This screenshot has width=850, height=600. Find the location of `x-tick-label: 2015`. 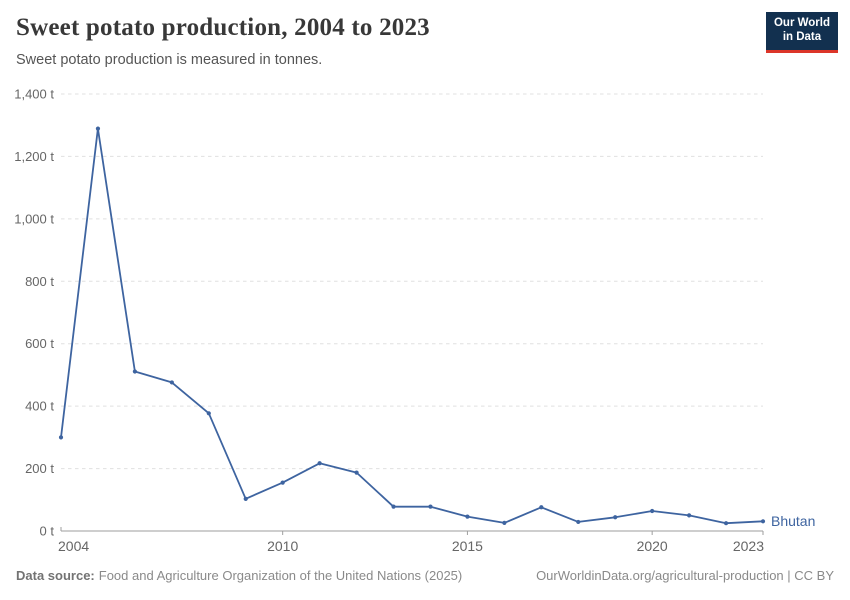

x-tick-label: 2015 is located at coordinates (467, 546).